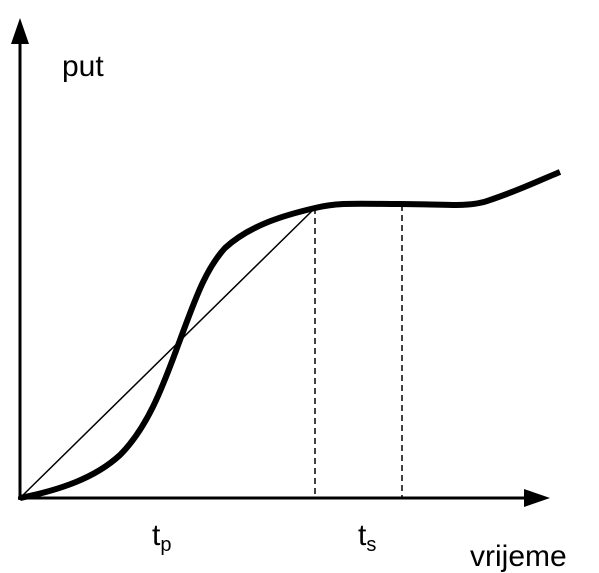 Image resolution: width=599 pixels, height=573 pixels. Describe the element at coordinates (20, 31) in the screenshot. I see `y-axis-arrow` at that location.